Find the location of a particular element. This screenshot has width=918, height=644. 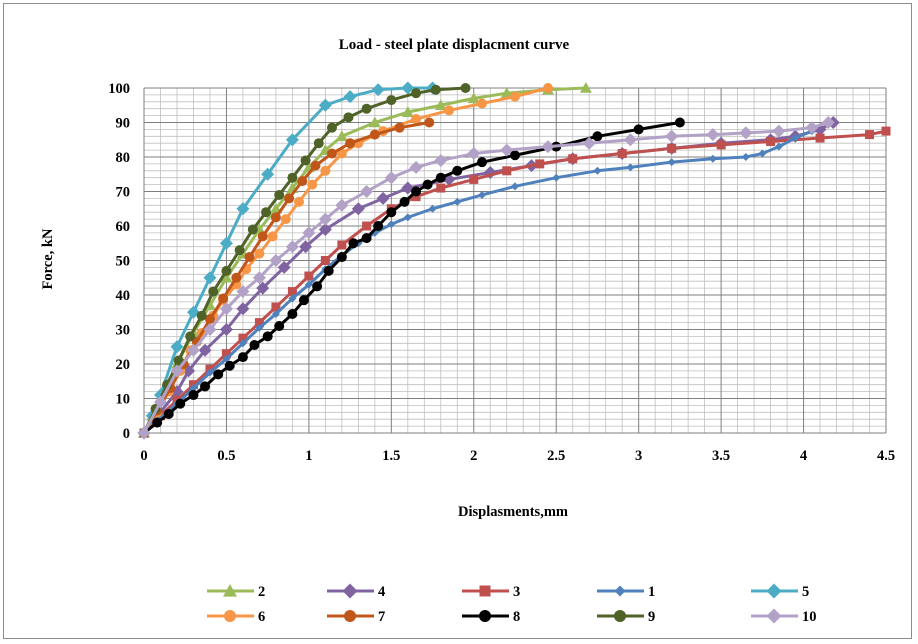

x-tick-label: 3 is located at coordinates (638, 456).